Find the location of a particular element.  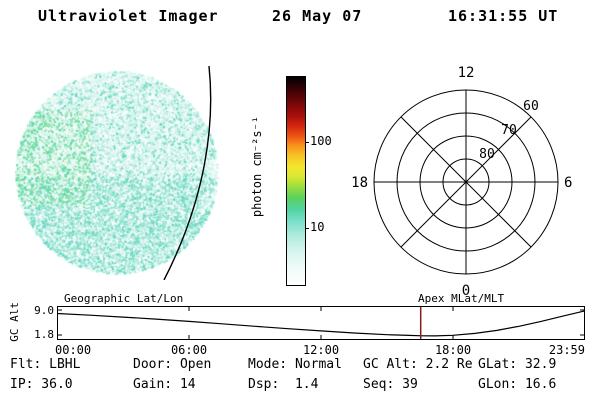

status-mode: Mode: Normal is located at coordinates (295, 364).